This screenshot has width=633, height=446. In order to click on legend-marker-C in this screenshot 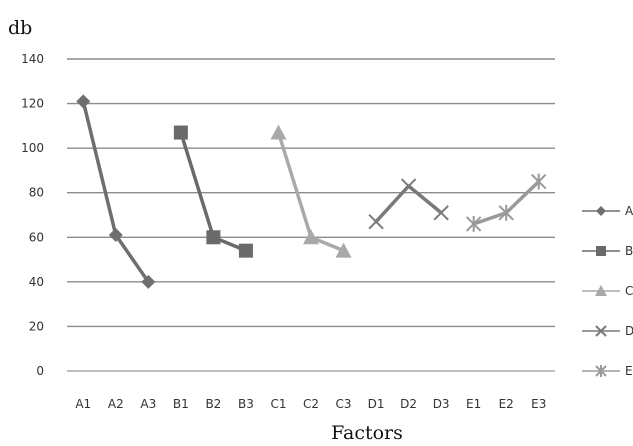, I will do `click(601, 290)`.